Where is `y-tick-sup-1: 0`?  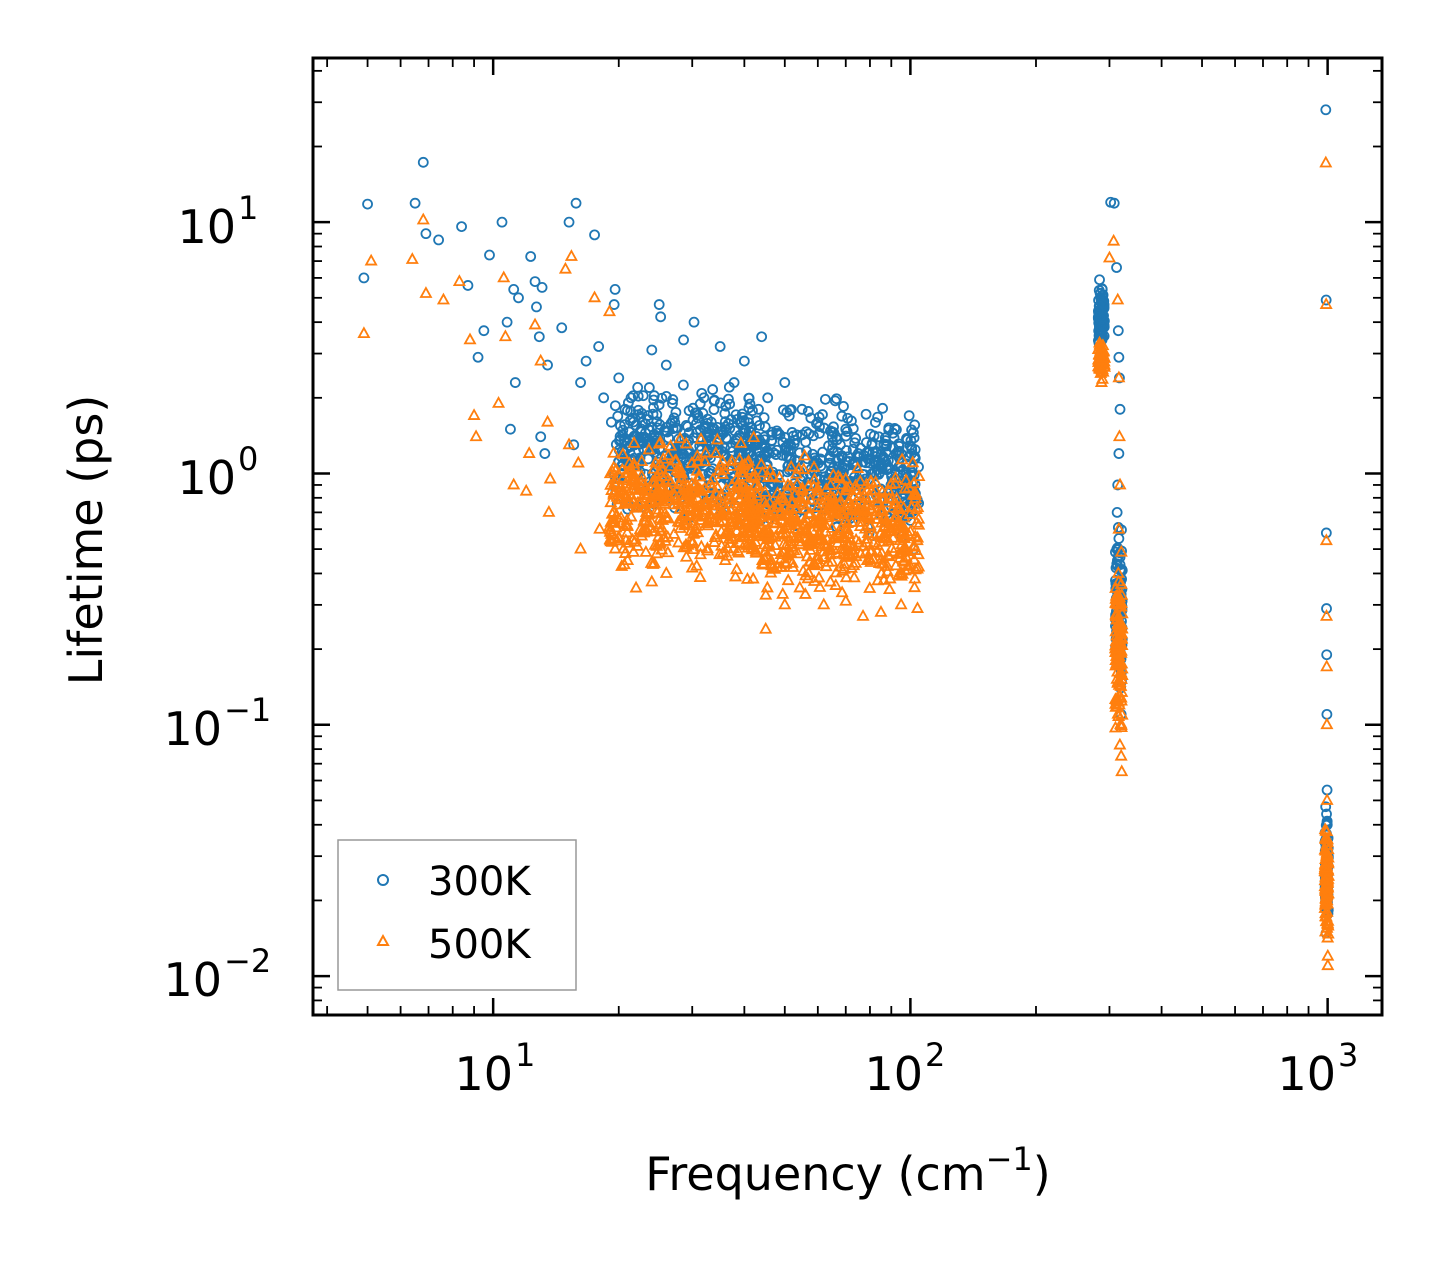
y-tick-sup-1: 0 is located at coordinates (248, 459).